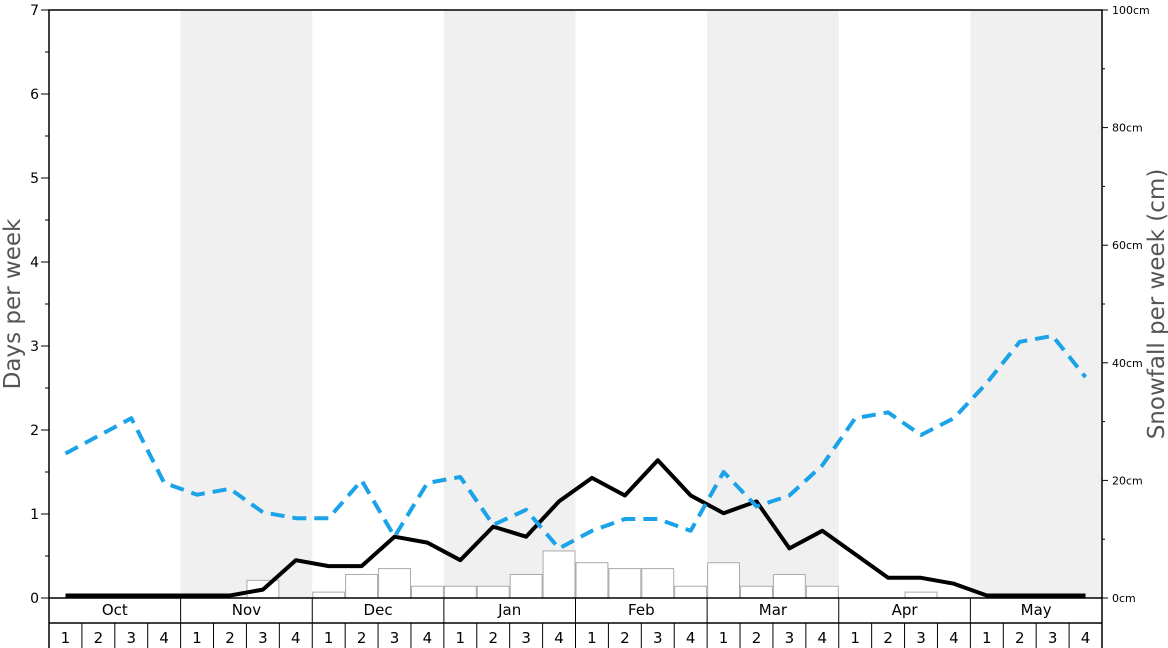  I want to click on month-label: Nov, so click(246, 610).